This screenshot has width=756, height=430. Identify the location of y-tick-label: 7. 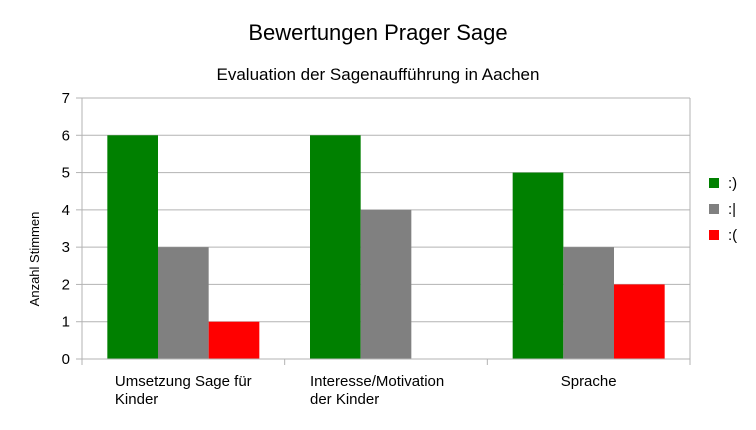
(66, 98).